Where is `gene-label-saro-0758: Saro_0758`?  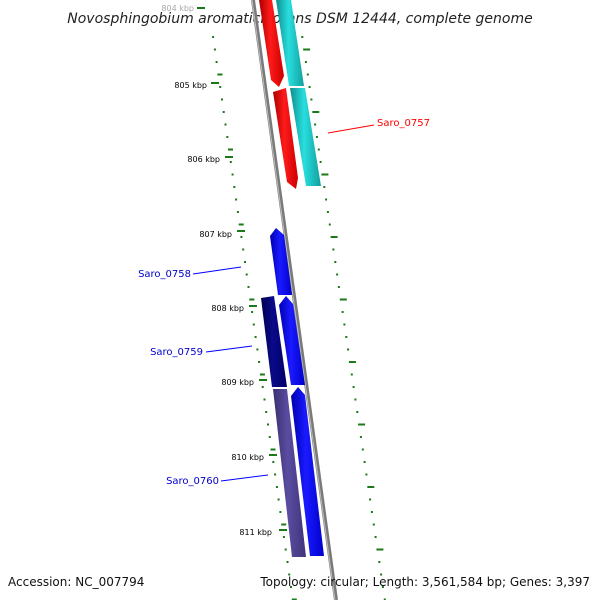
gene-label-saro-0758: Saro_0758 is located at coordinates (164, 274).